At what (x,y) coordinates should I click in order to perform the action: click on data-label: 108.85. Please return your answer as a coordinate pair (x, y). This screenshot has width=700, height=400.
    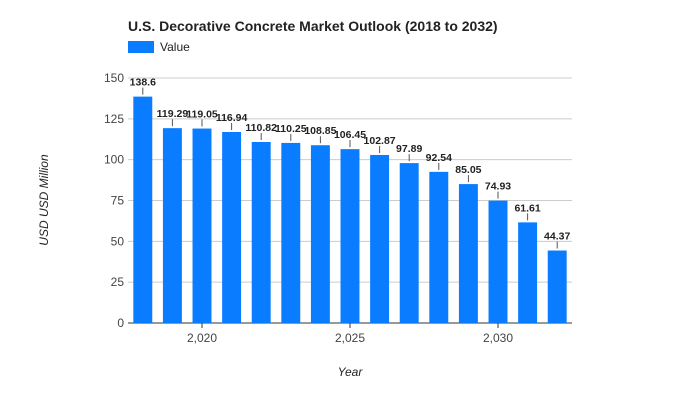
    Looking at the image, I should click on (320, 131).